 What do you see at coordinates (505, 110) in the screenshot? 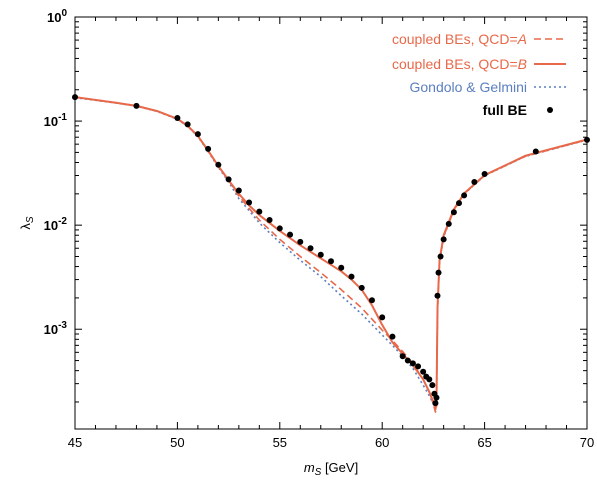
I see `legend-label: full BE` at bounding box center [505, 110].